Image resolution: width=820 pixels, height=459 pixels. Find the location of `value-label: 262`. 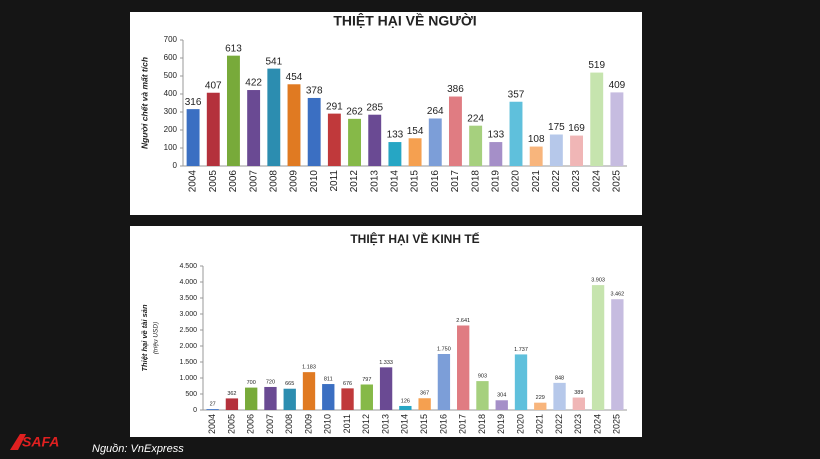

value-label: 262 is located at coordinates (354, 111).